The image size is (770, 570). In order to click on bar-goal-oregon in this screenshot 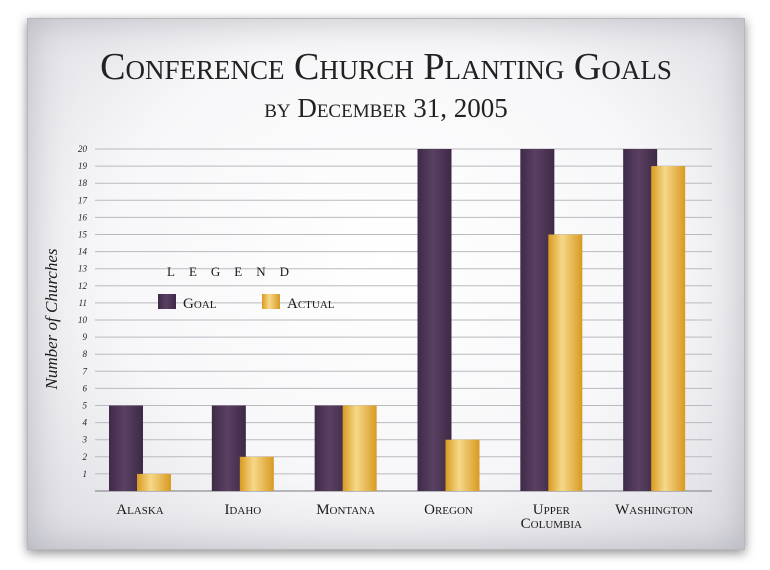, I will do `click(434, 320)`.